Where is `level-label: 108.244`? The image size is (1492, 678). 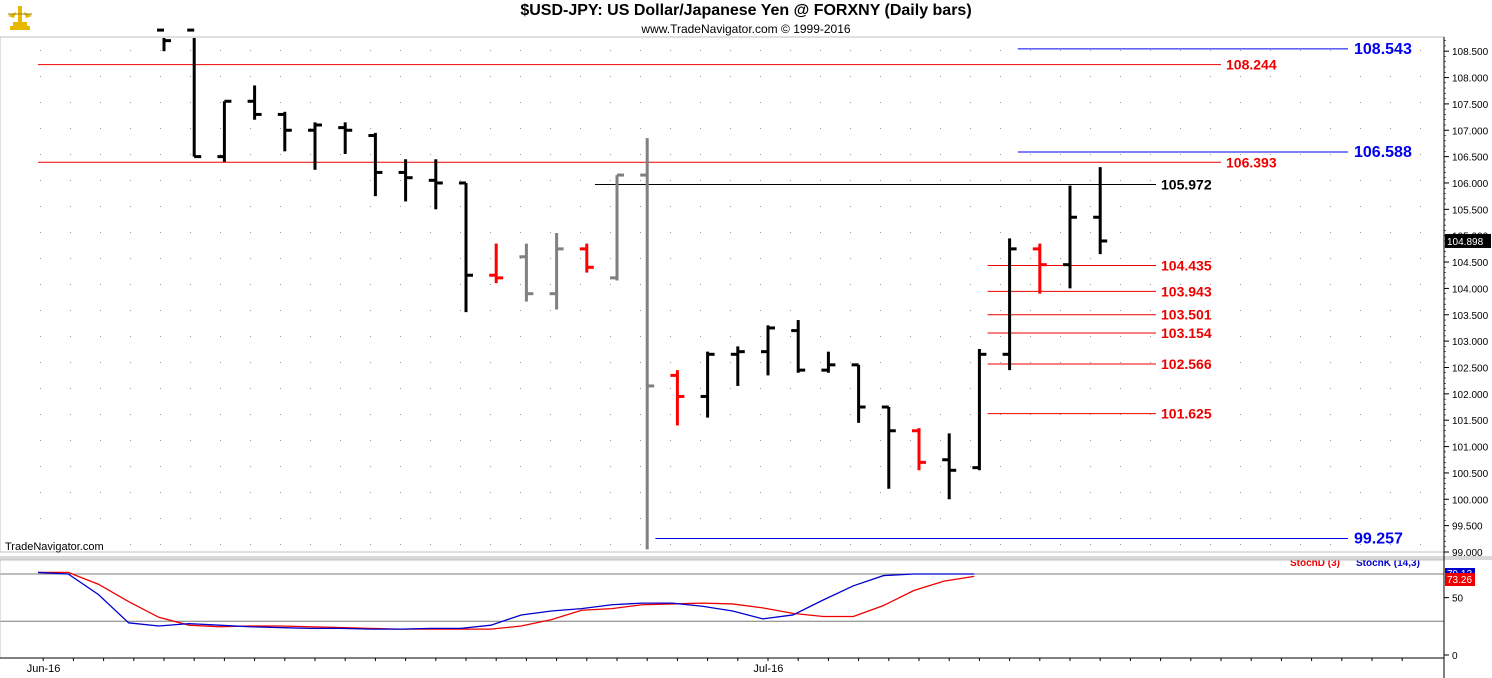
level-label: 108.244 is located at coordinates (1251, 65).